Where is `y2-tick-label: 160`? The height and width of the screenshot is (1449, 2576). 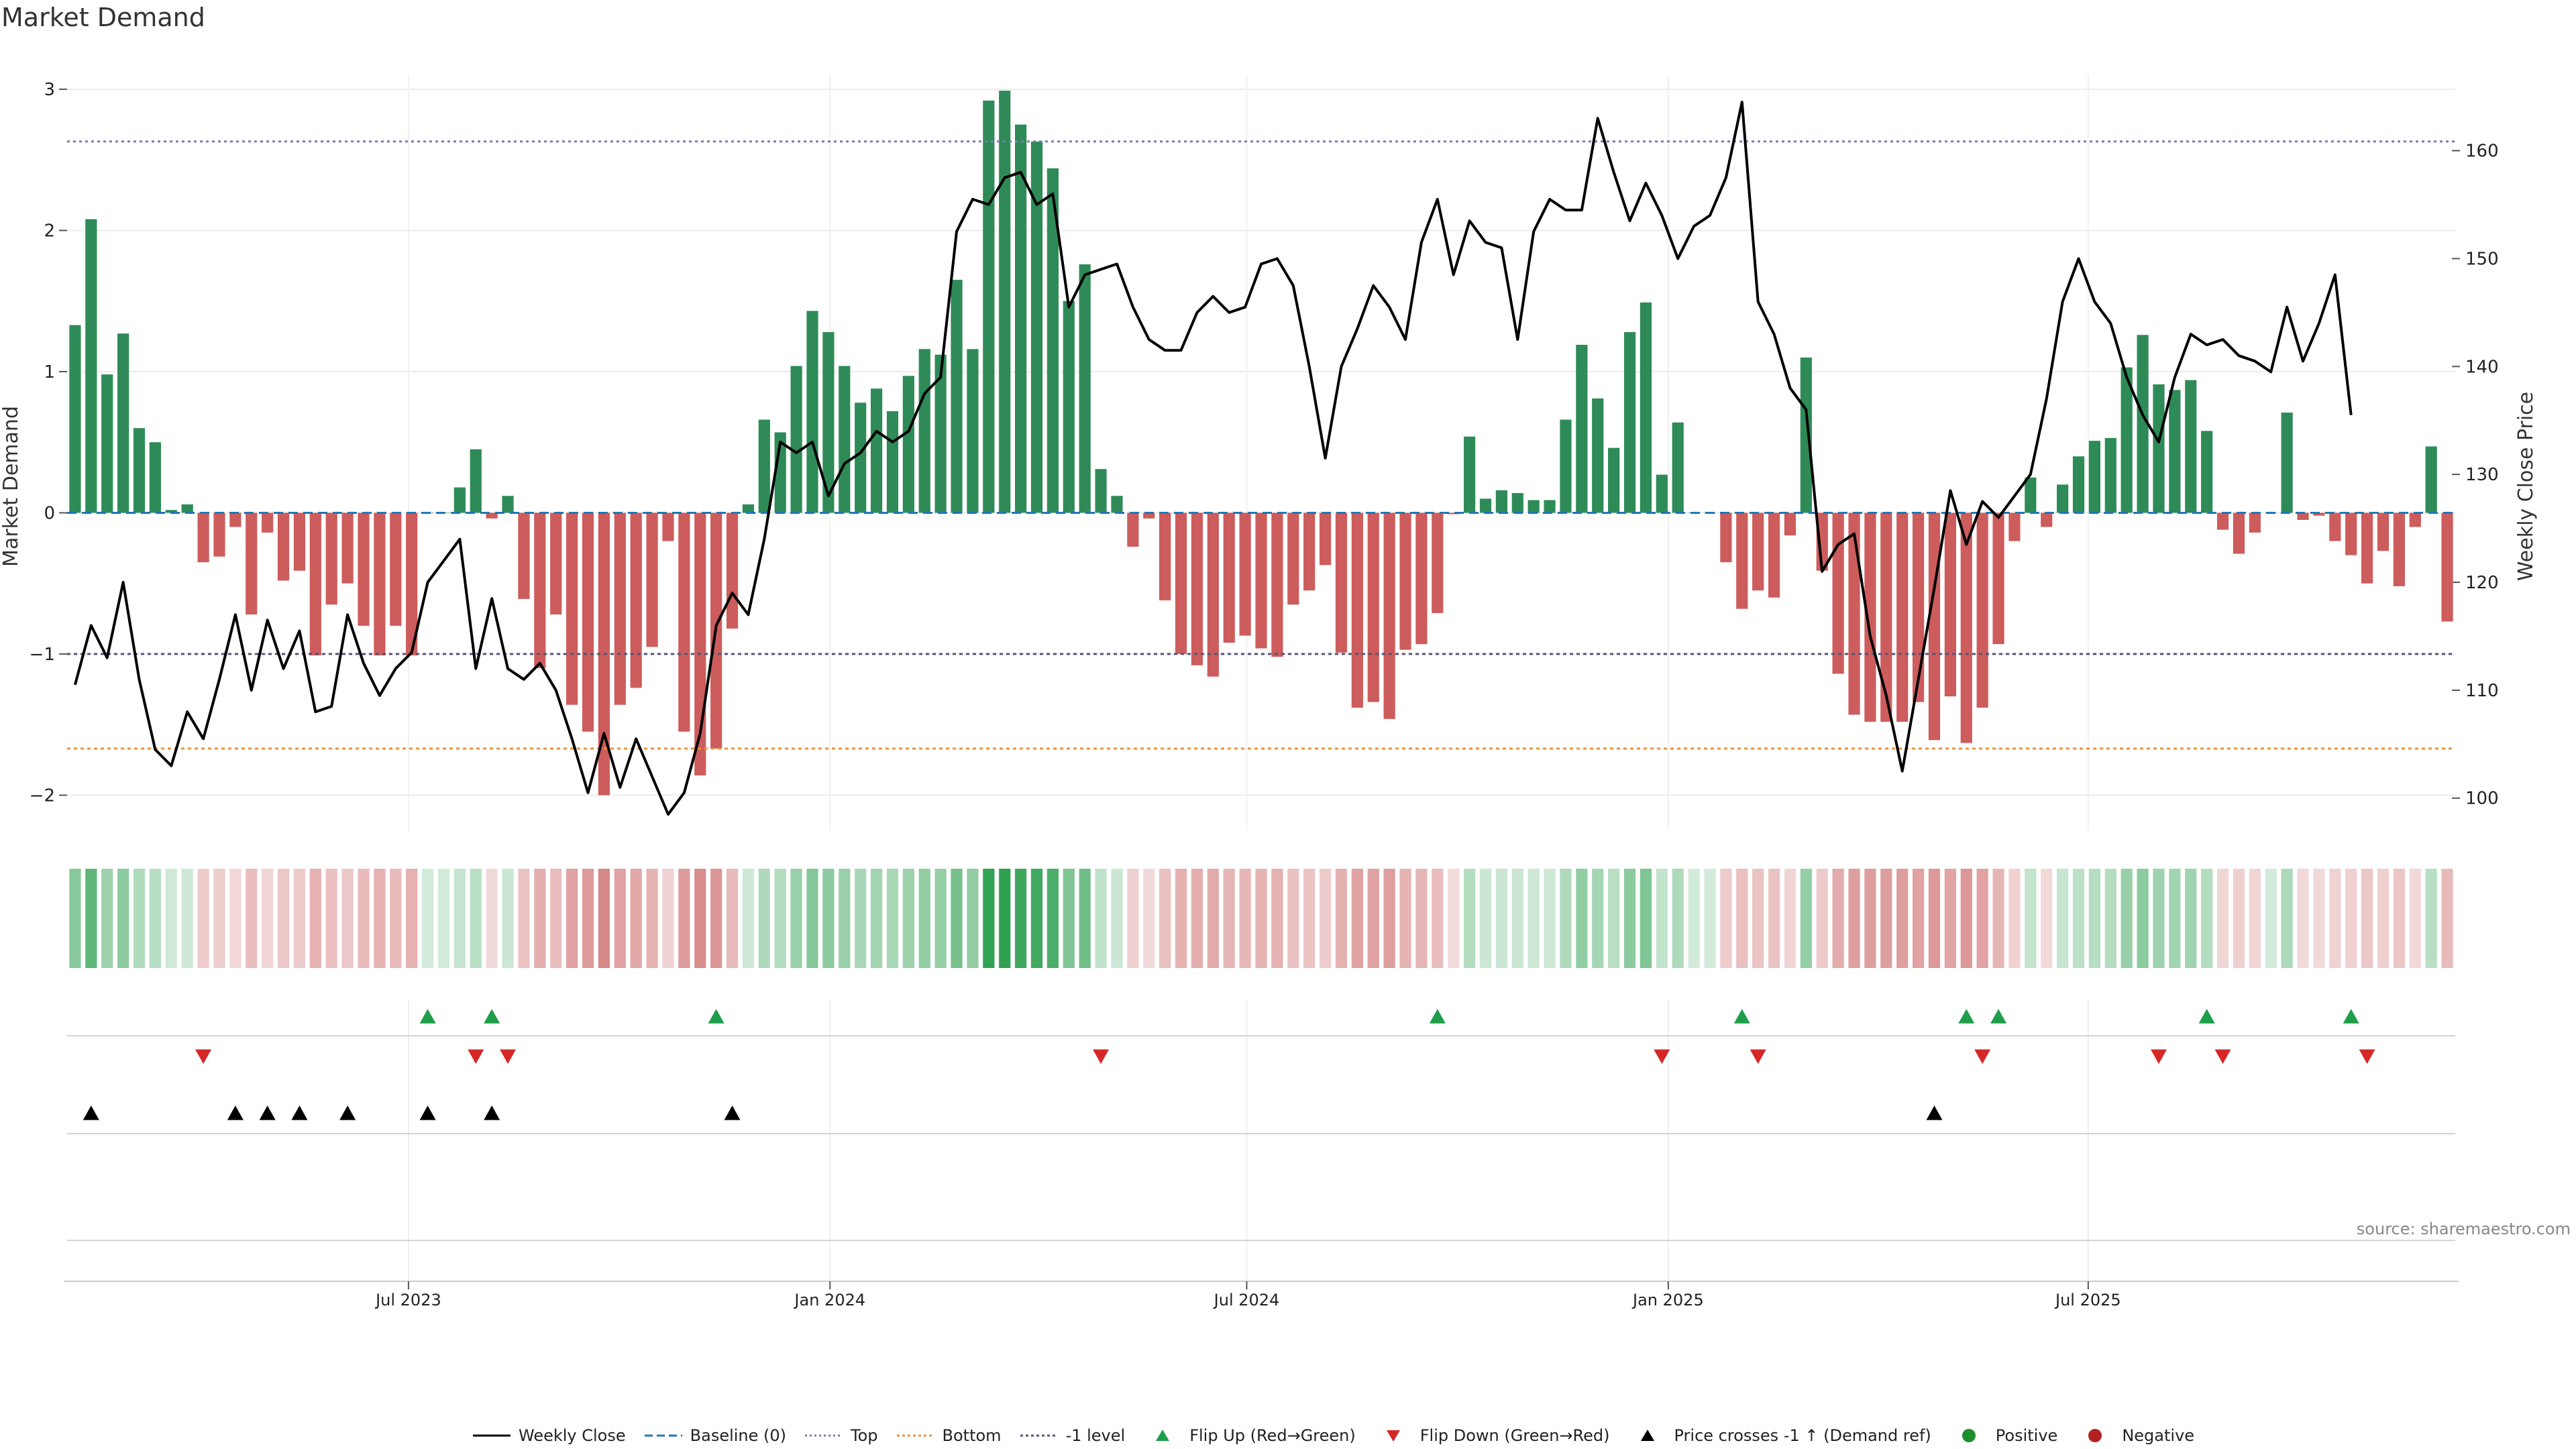
y2-tick-label: 160 is located at coordinates (2482, 152).